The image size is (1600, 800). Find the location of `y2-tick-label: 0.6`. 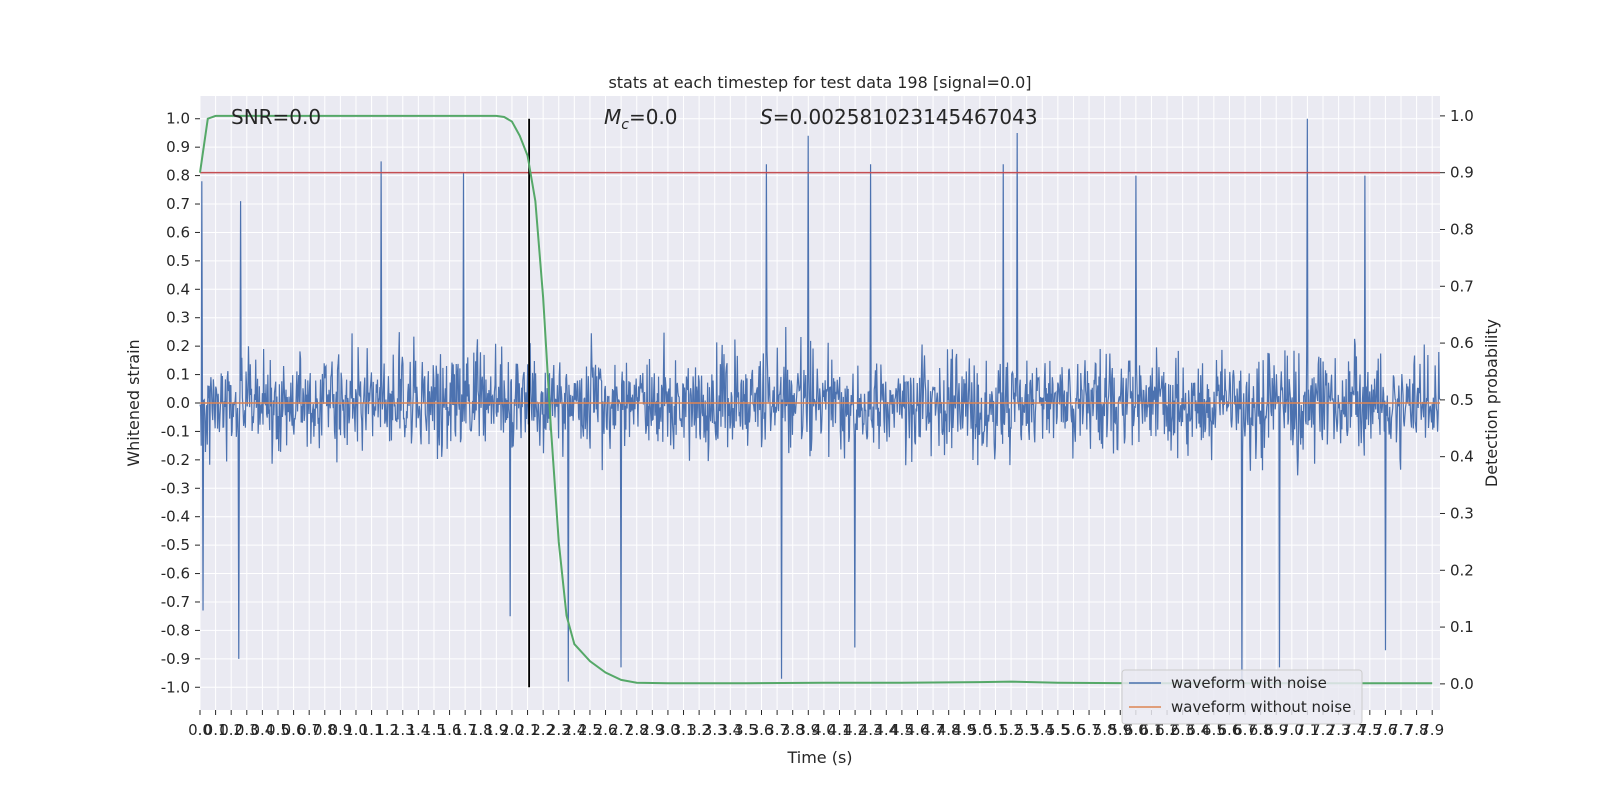

y2-tick-label: 0.6 is located at coordinates (1462, 343).